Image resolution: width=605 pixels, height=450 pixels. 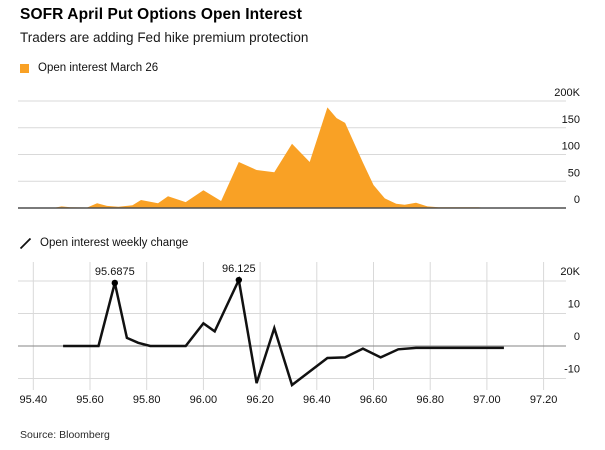 I want to click on legend-open-interest: Open interest March 26, so click(x=89, y=68).